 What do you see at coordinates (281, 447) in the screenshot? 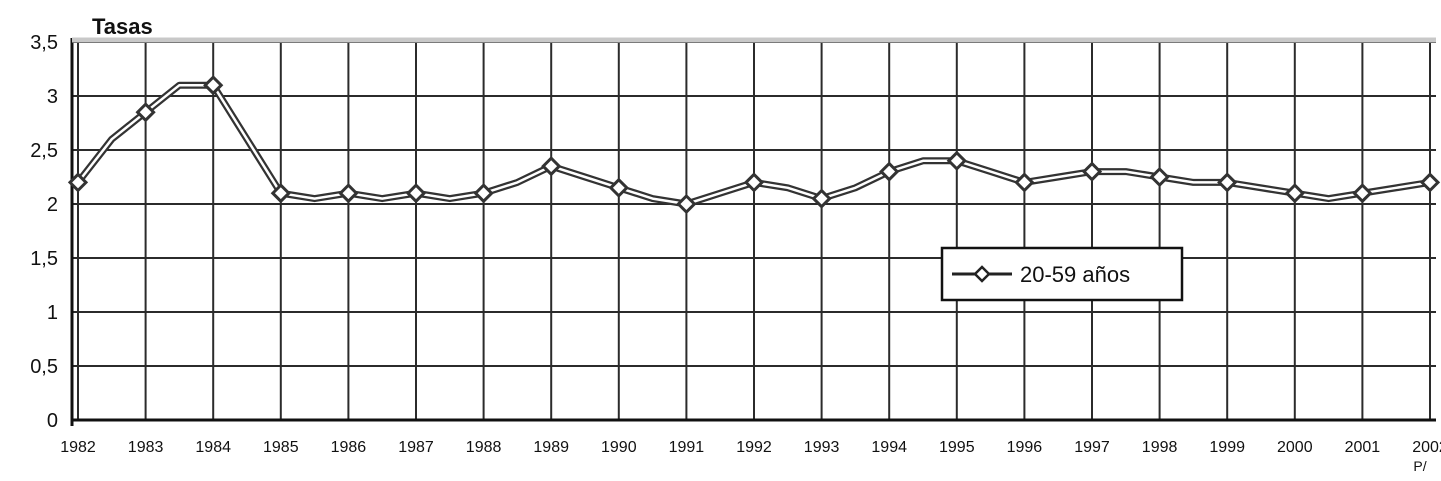
I see `x-tick-label: 1985` at bounding box center [281, 447].